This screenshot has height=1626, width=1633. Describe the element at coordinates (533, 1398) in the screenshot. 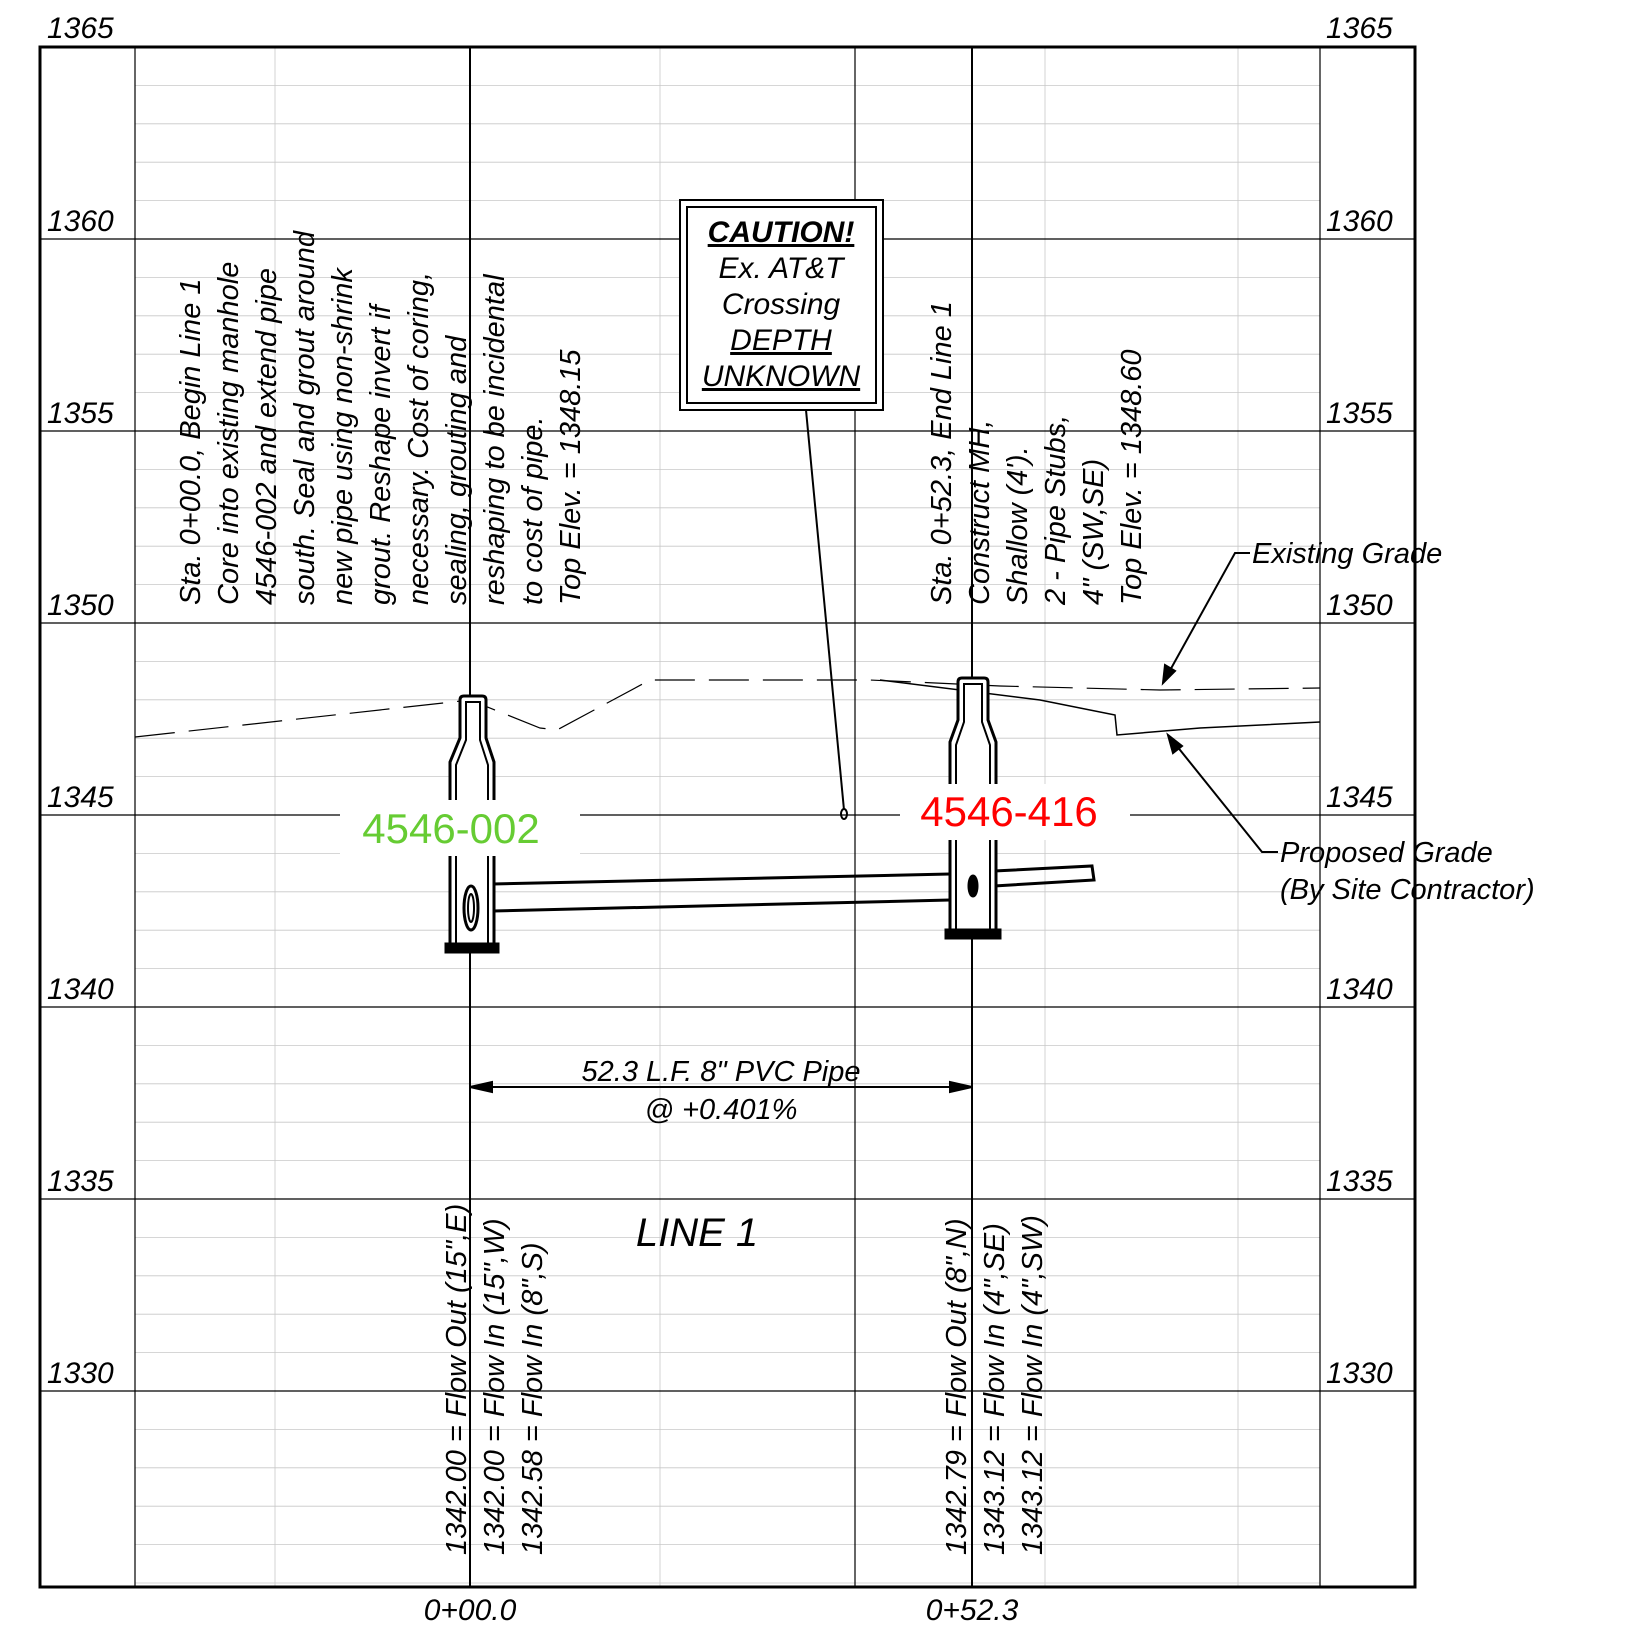

I see `invert-label: 1342.58 = Flow In (8",S)` at that location.